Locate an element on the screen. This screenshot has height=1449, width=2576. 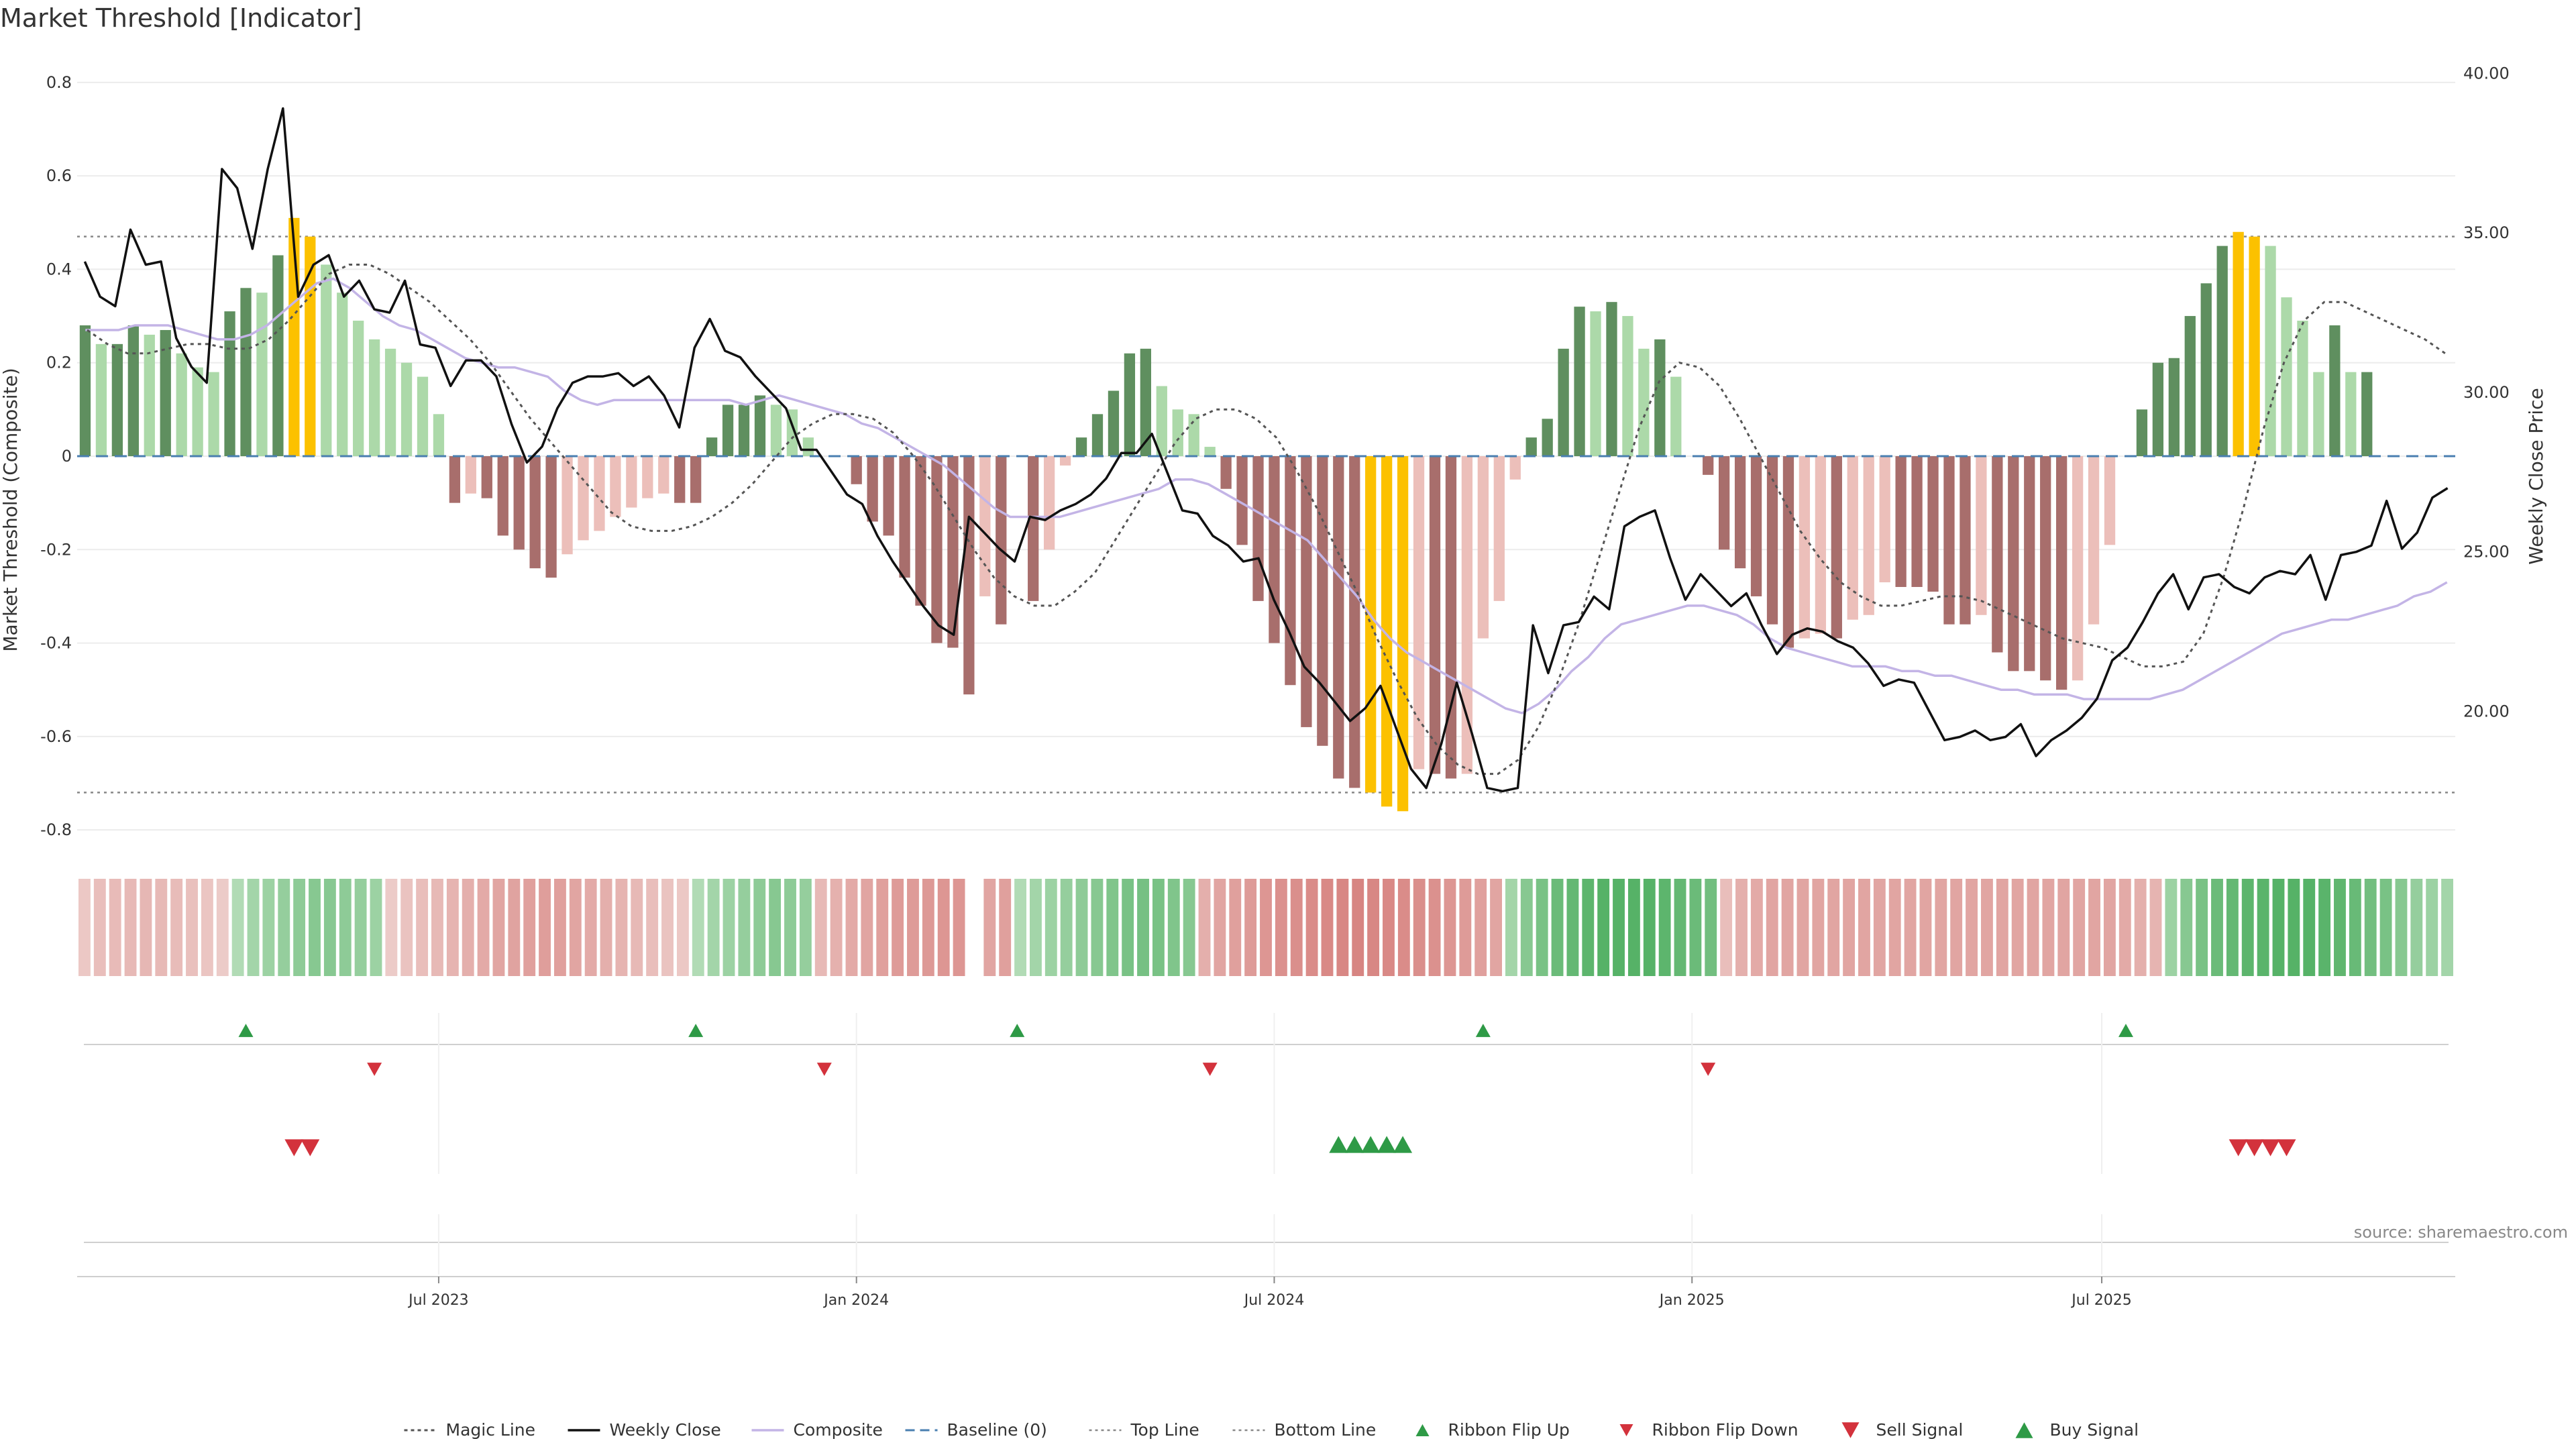
y2-tick-label: 20.00 is located at coordinates (2486, 711).